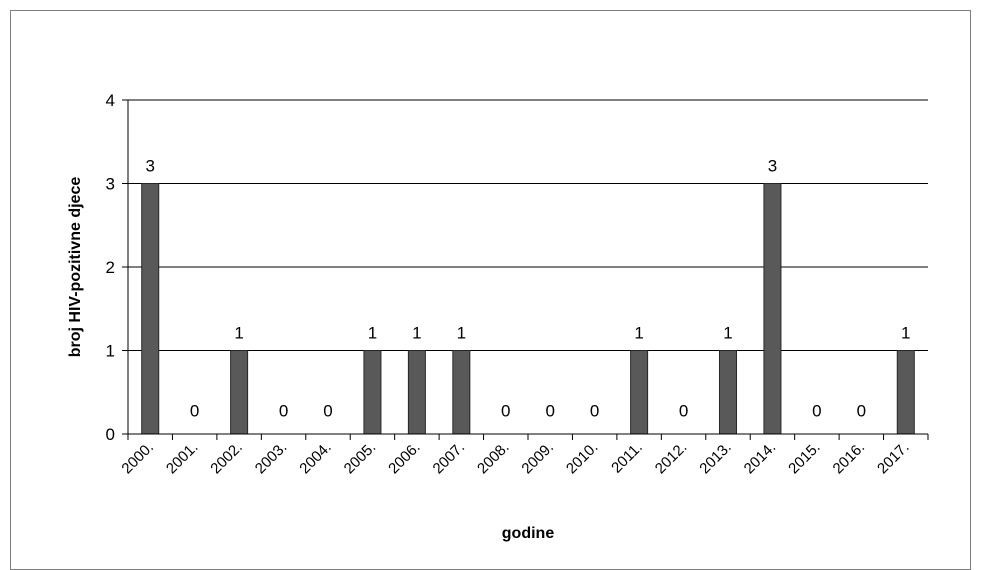 This screenshot has height=570, width=984. Describe the element at coordinates (75, 267) in the screenshot. I see `y-axis-title: broj HIV-pozitivne djece` at that location.